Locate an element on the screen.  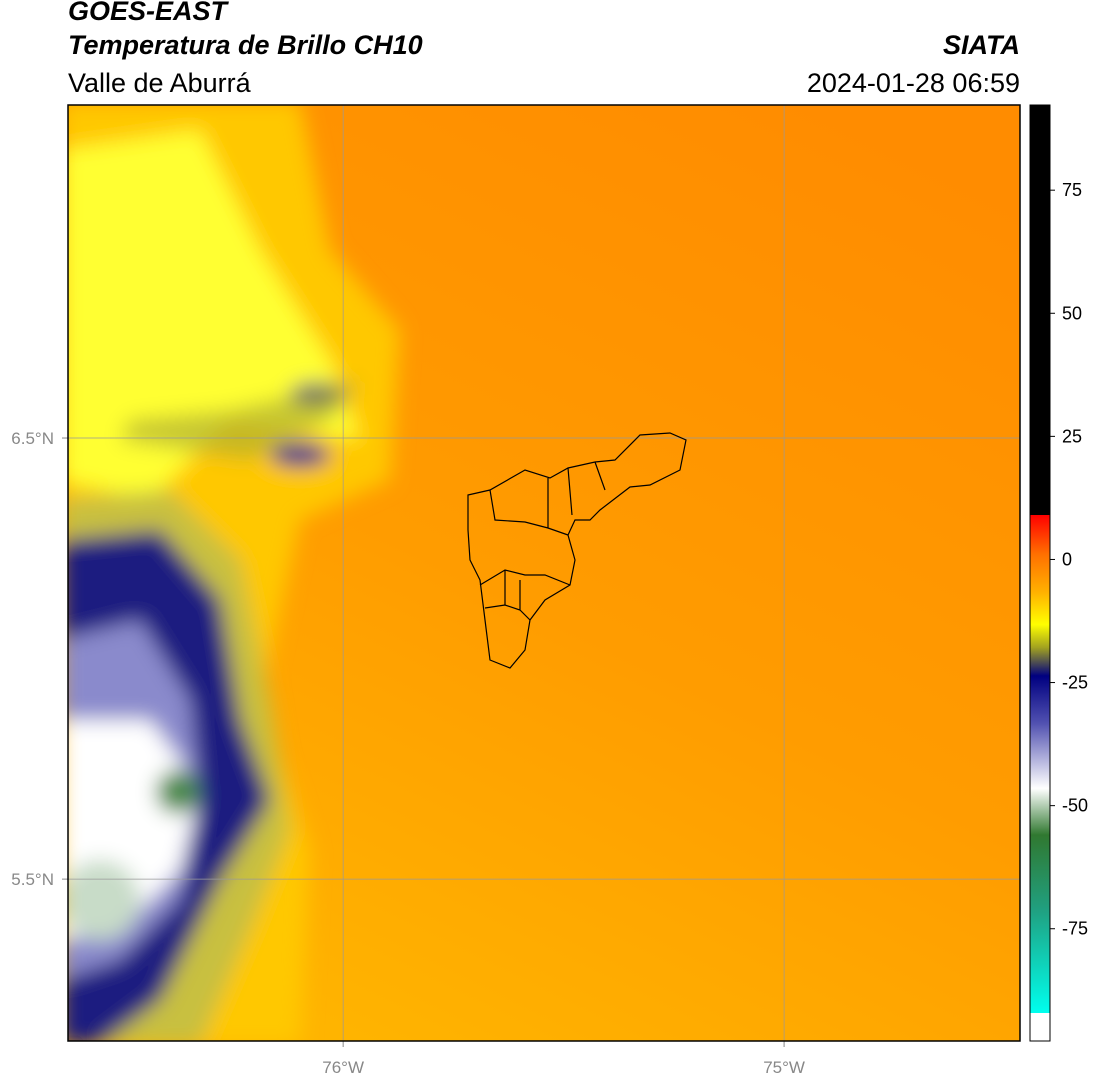
colorbar-ticks: 75 50 25 0 -25 -50 -75 is located at coordinates (1069, 559).